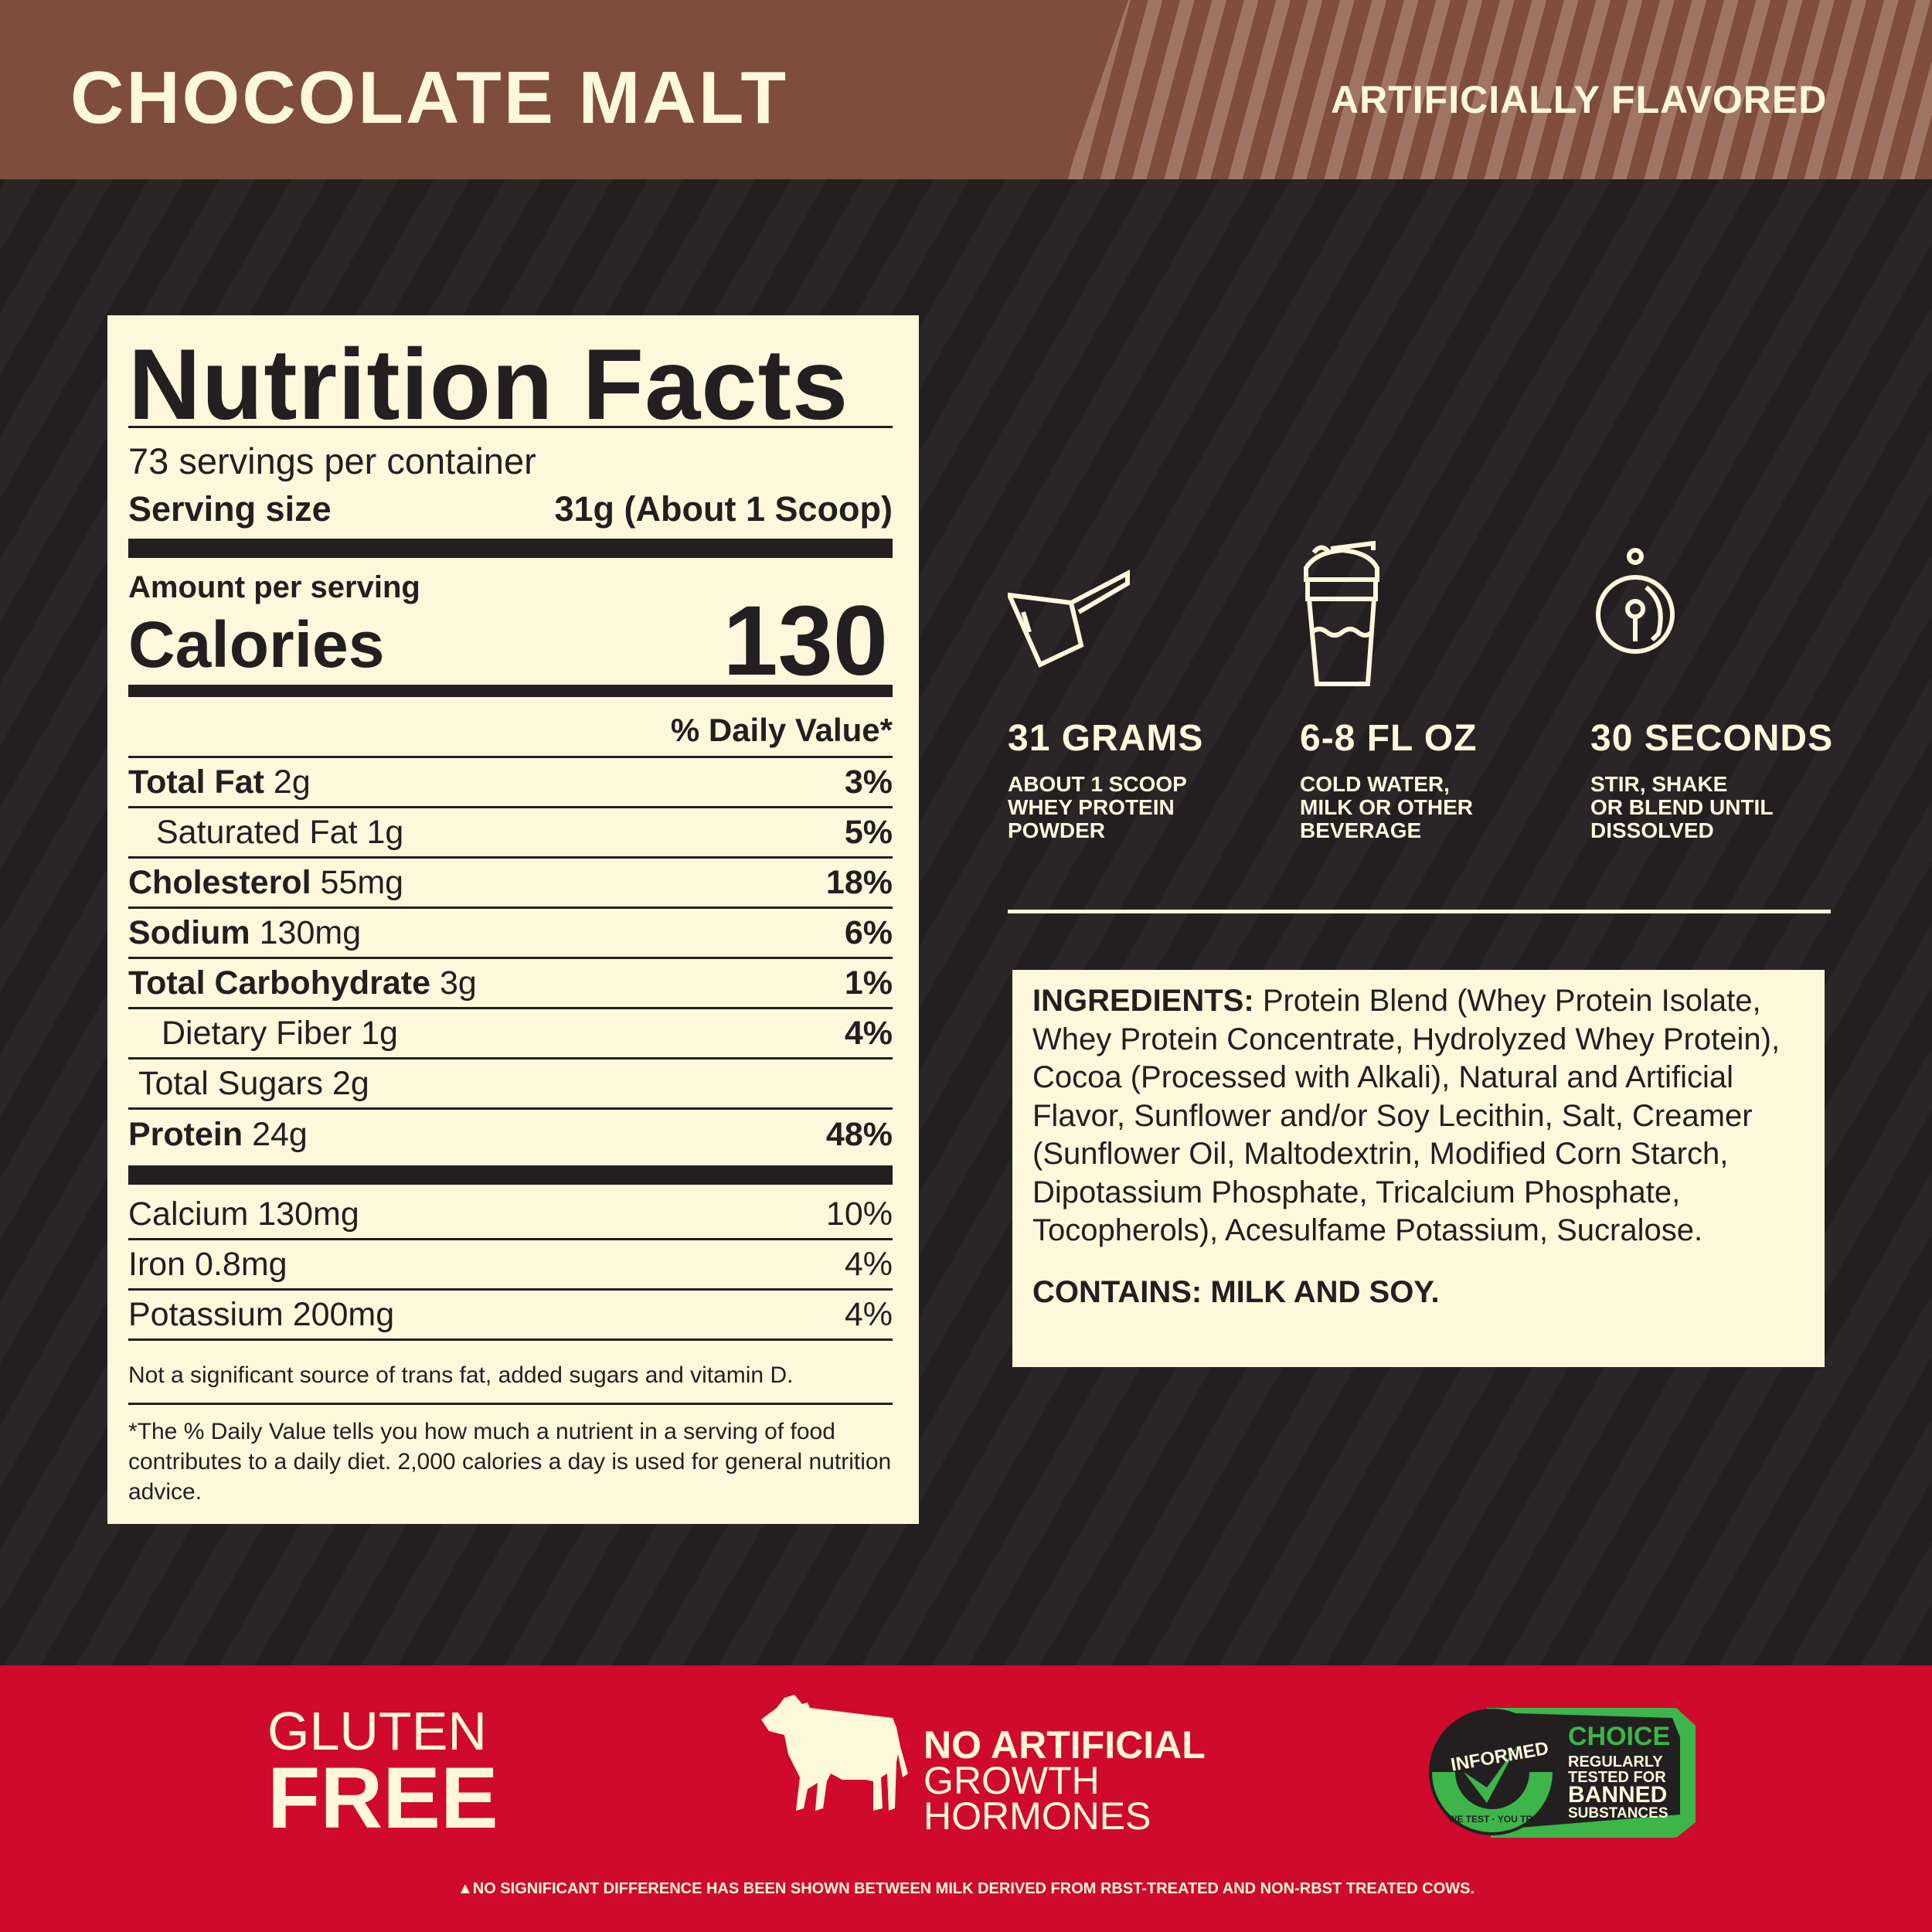 Image resolution: width=1932 pixels, height=1932 pixels. Describe the element at coordinates (257, 1033) in the screenshot. I see `nutrient-name: Dietary Fiber` at that location.